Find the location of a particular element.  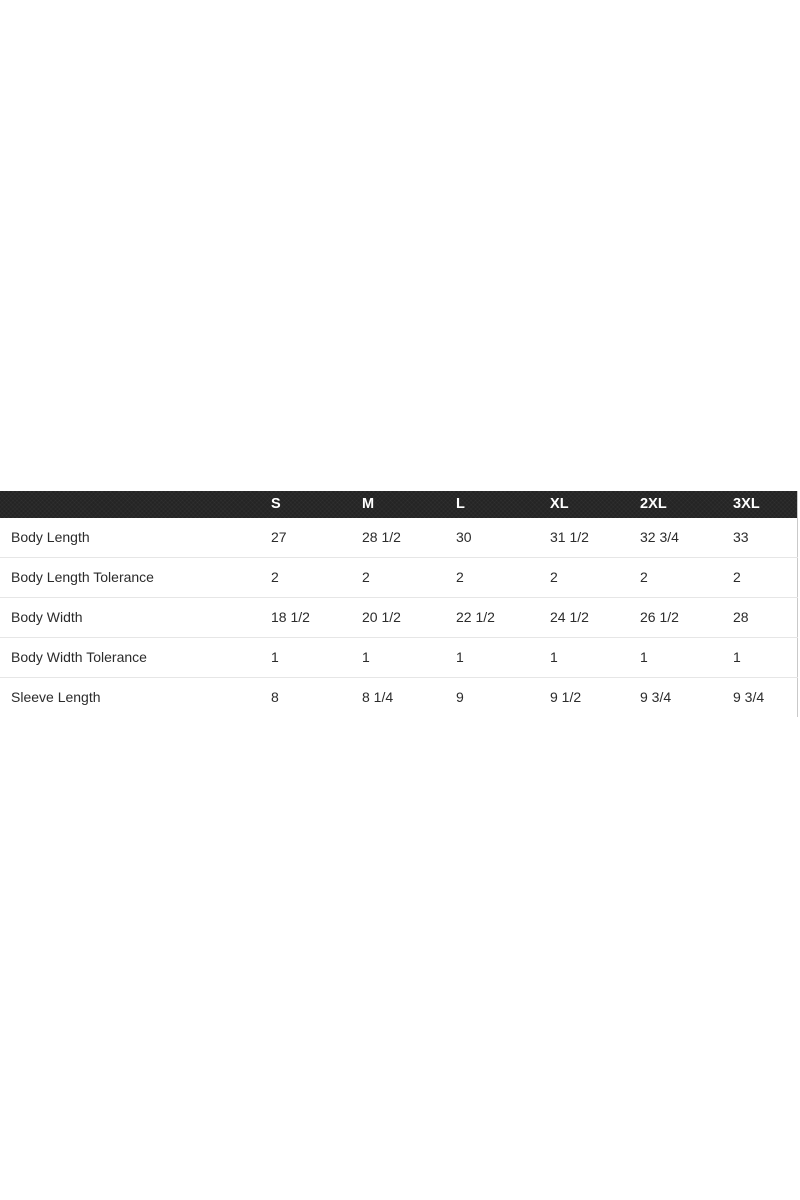

cell-l: 9 is located at coordinates (460, 697).